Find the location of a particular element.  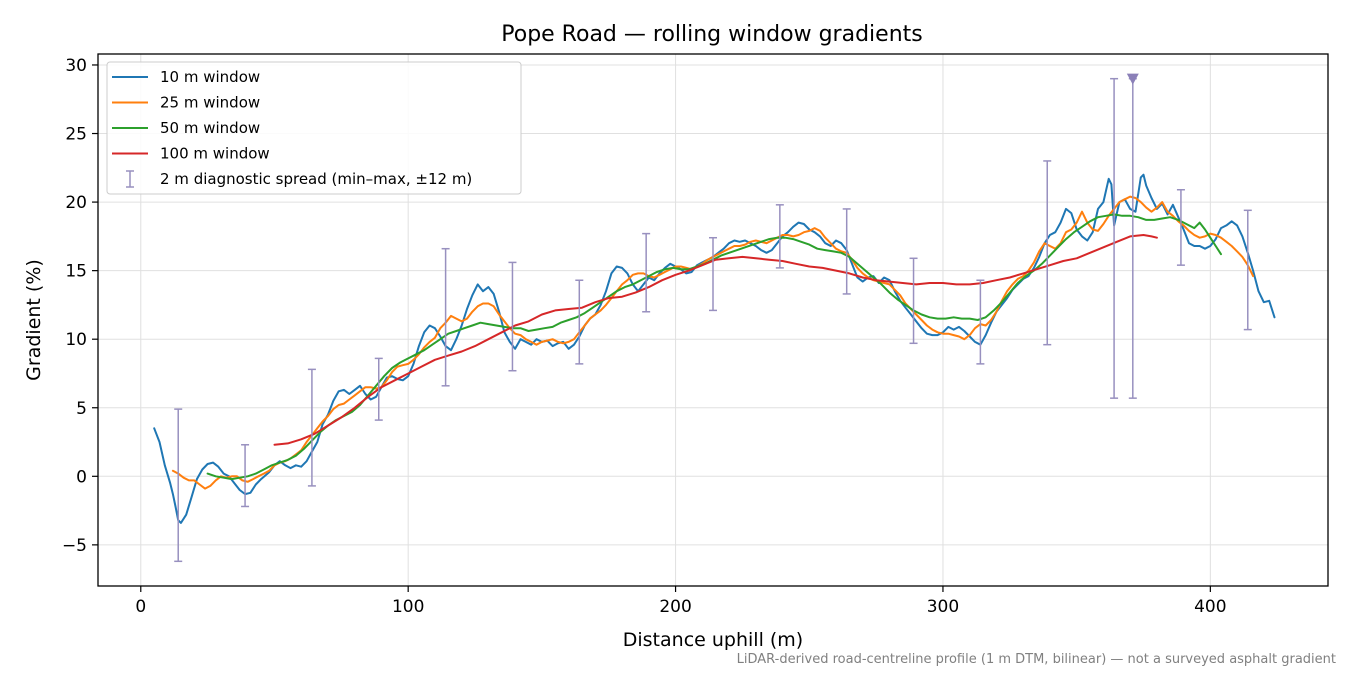

y-tick-label: 5 is located at coordinates (81, 409).